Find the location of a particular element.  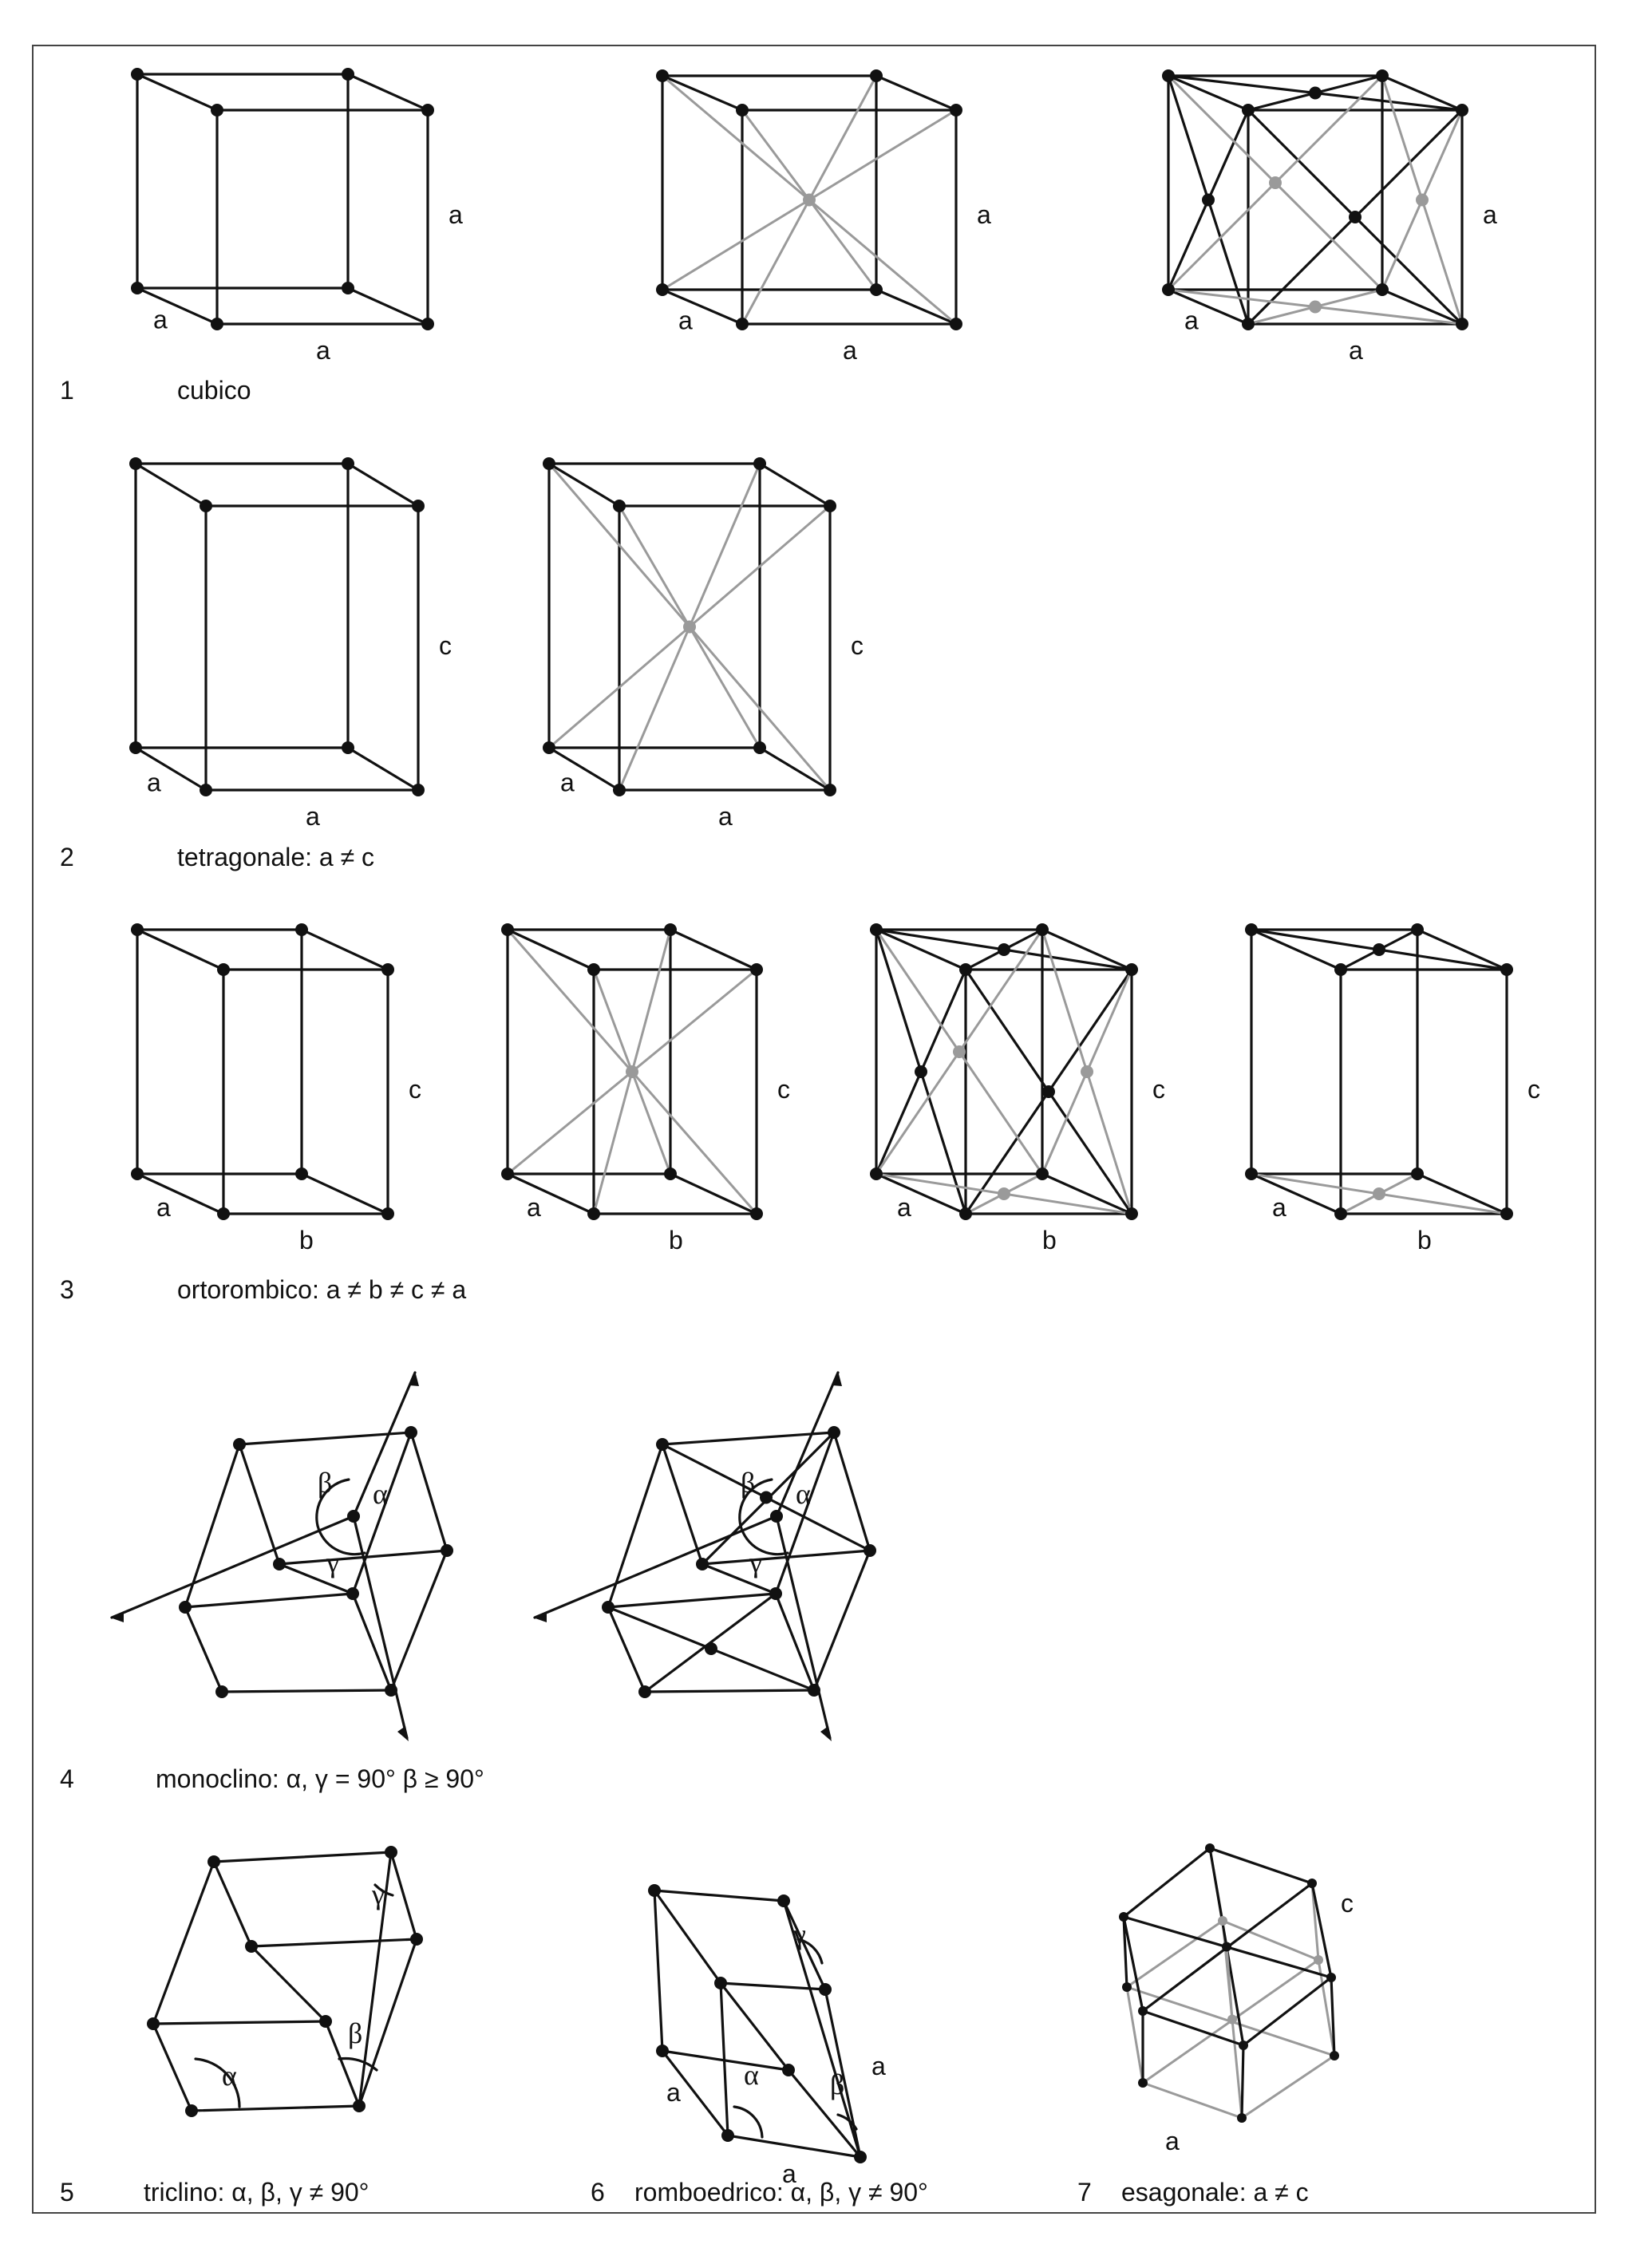

row-number: 7 is located at coordinates (1084, 2192).